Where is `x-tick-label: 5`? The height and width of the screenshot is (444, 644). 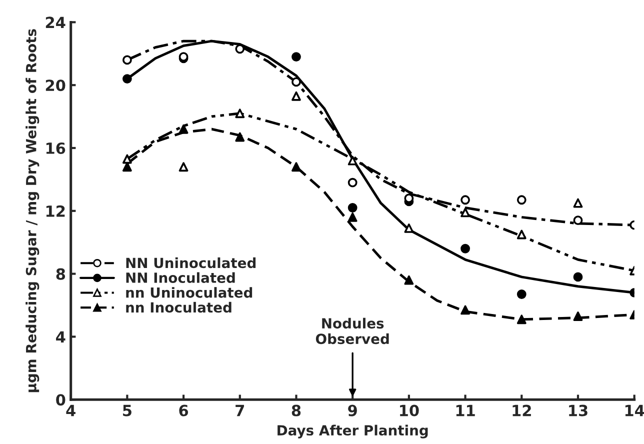 x-tick-label: 5 is located at coordinates (127, 410).